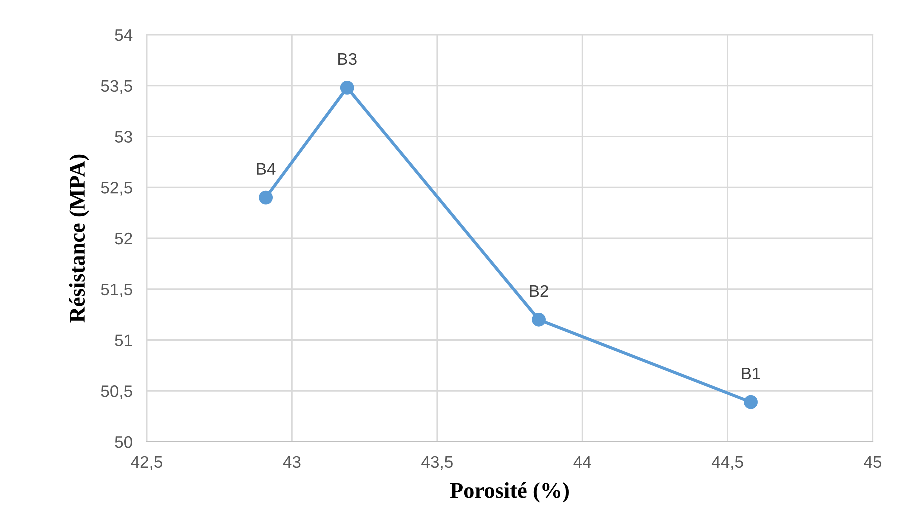 This screenshot has height=532, width=904. I want to click on annotation: B3, so click(347, 59).